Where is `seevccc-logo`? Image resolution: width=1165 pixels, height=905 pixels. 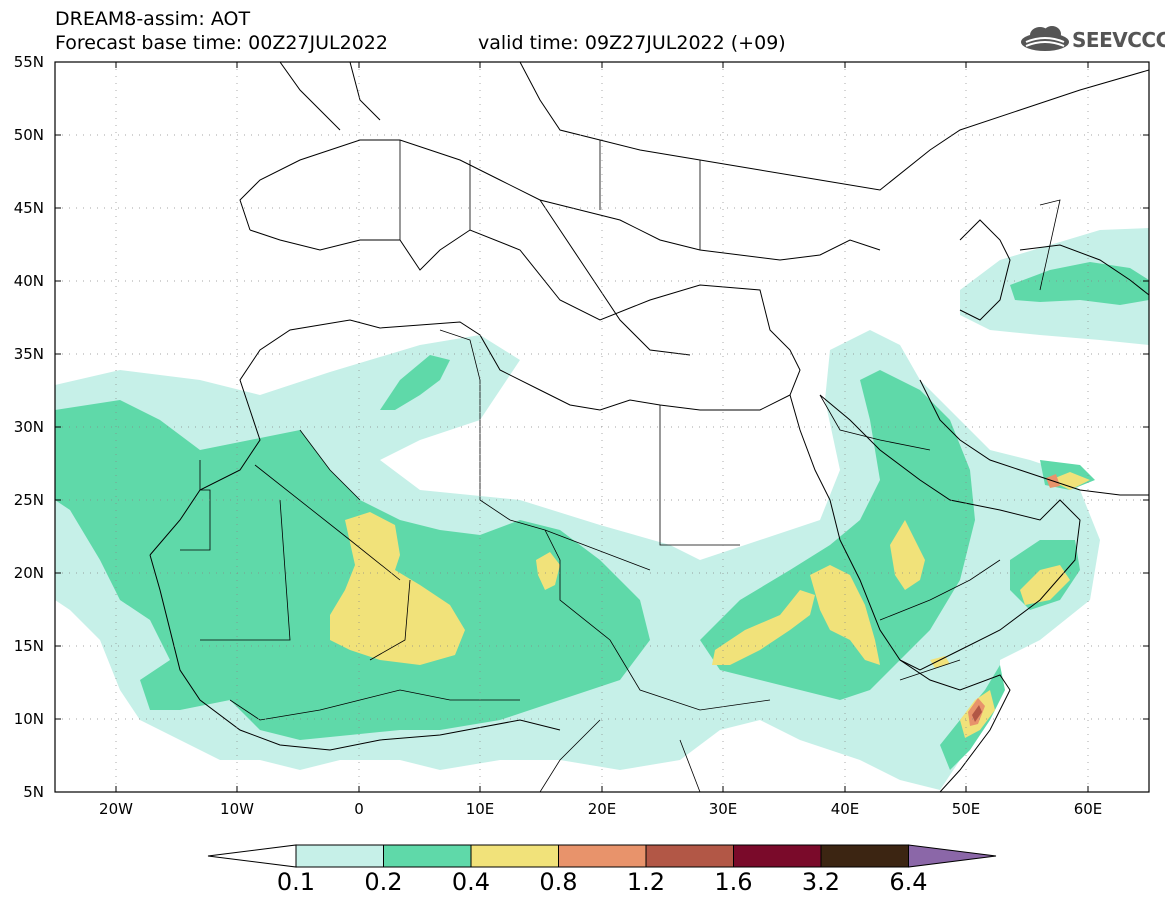 seevccc-logo is located at coordinates (1045, 38).